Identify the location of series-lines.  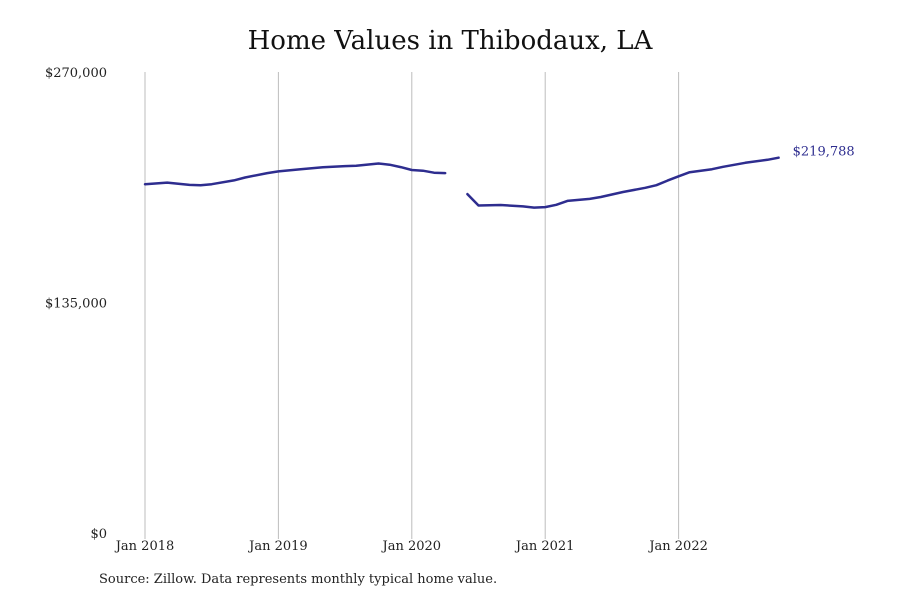
(461, 182).